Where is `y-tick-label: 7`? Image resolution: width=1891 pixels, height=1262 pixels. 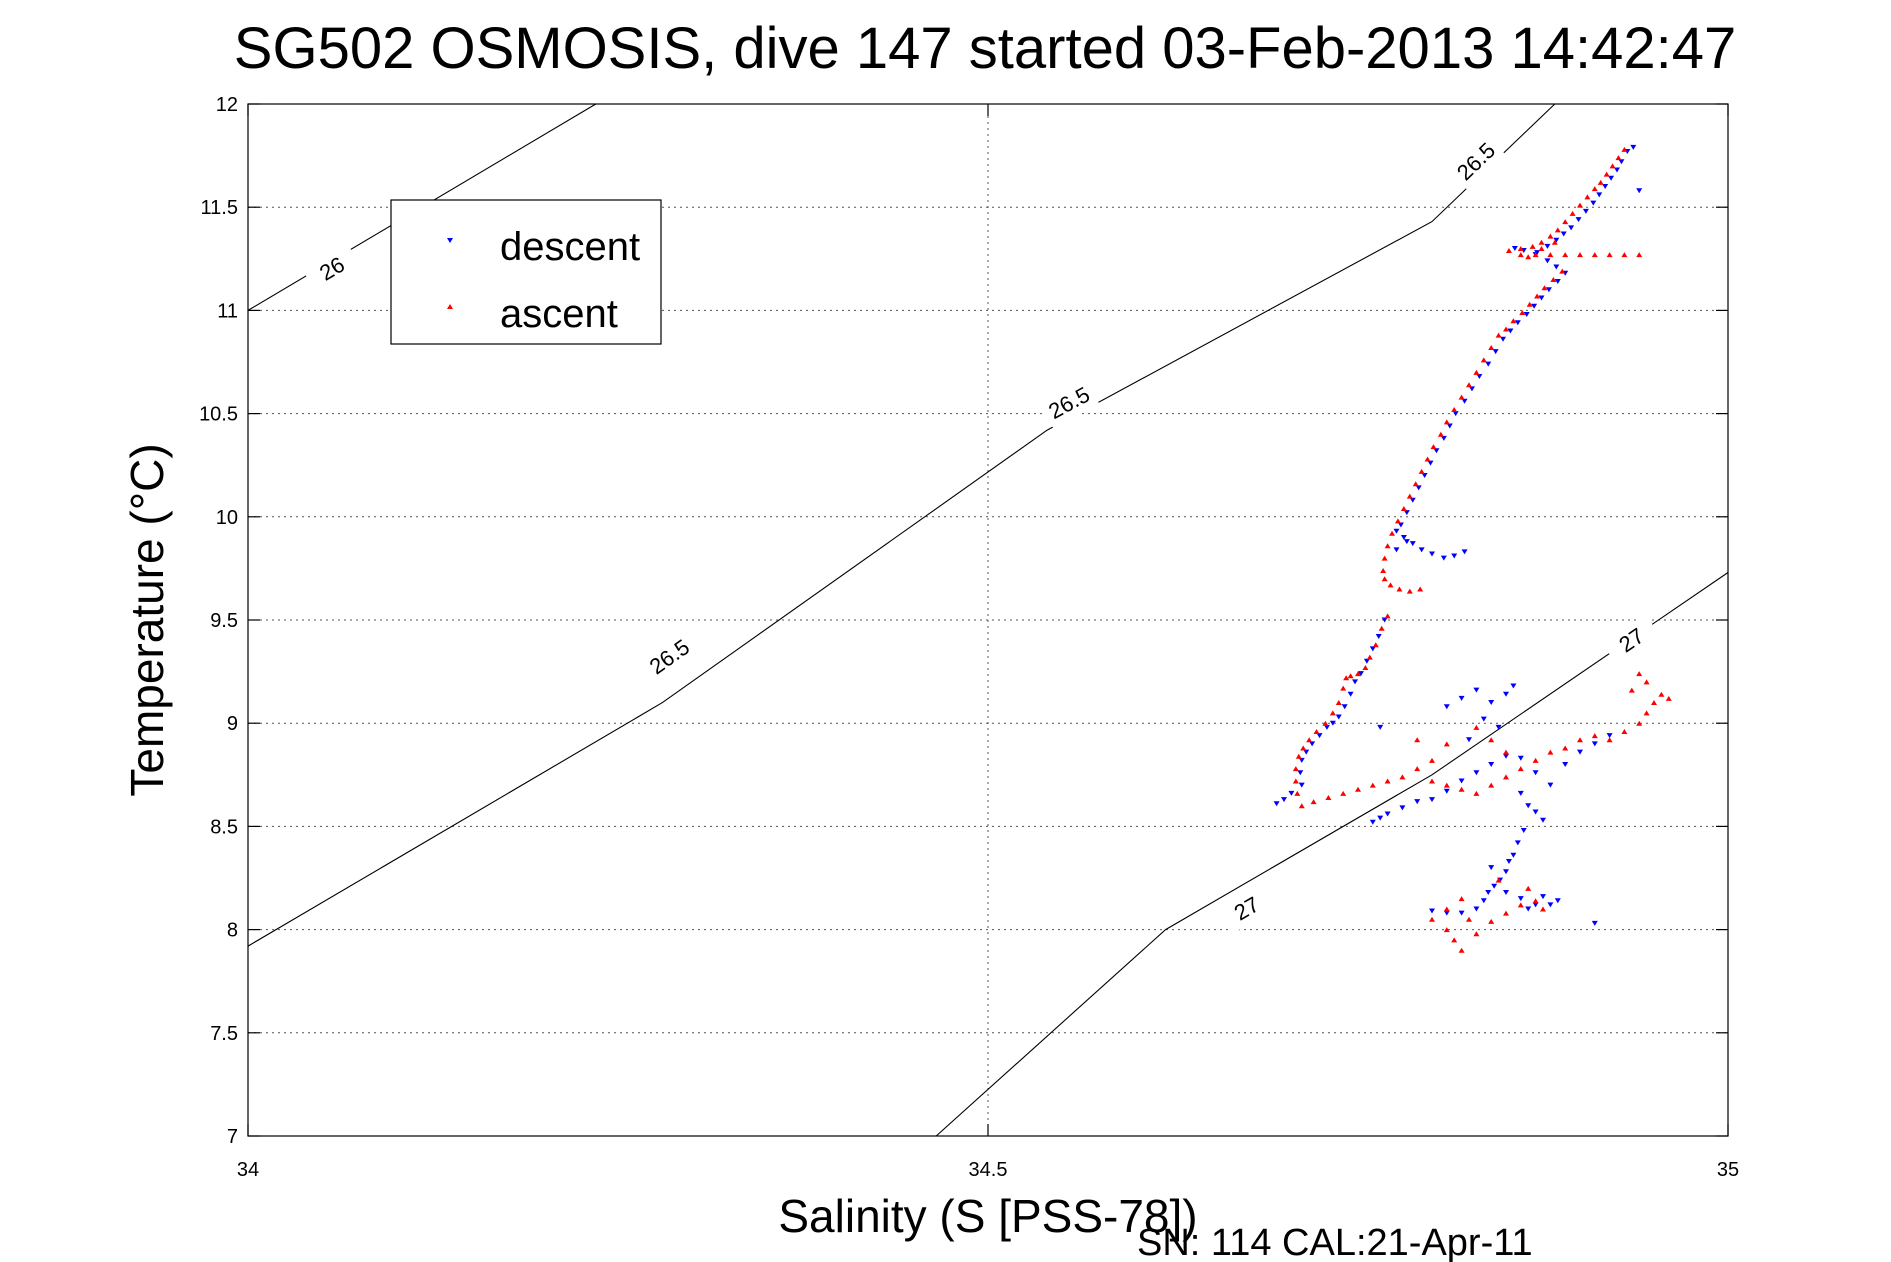 y-tick-label: 7 is located at coordinates (232, 1137).